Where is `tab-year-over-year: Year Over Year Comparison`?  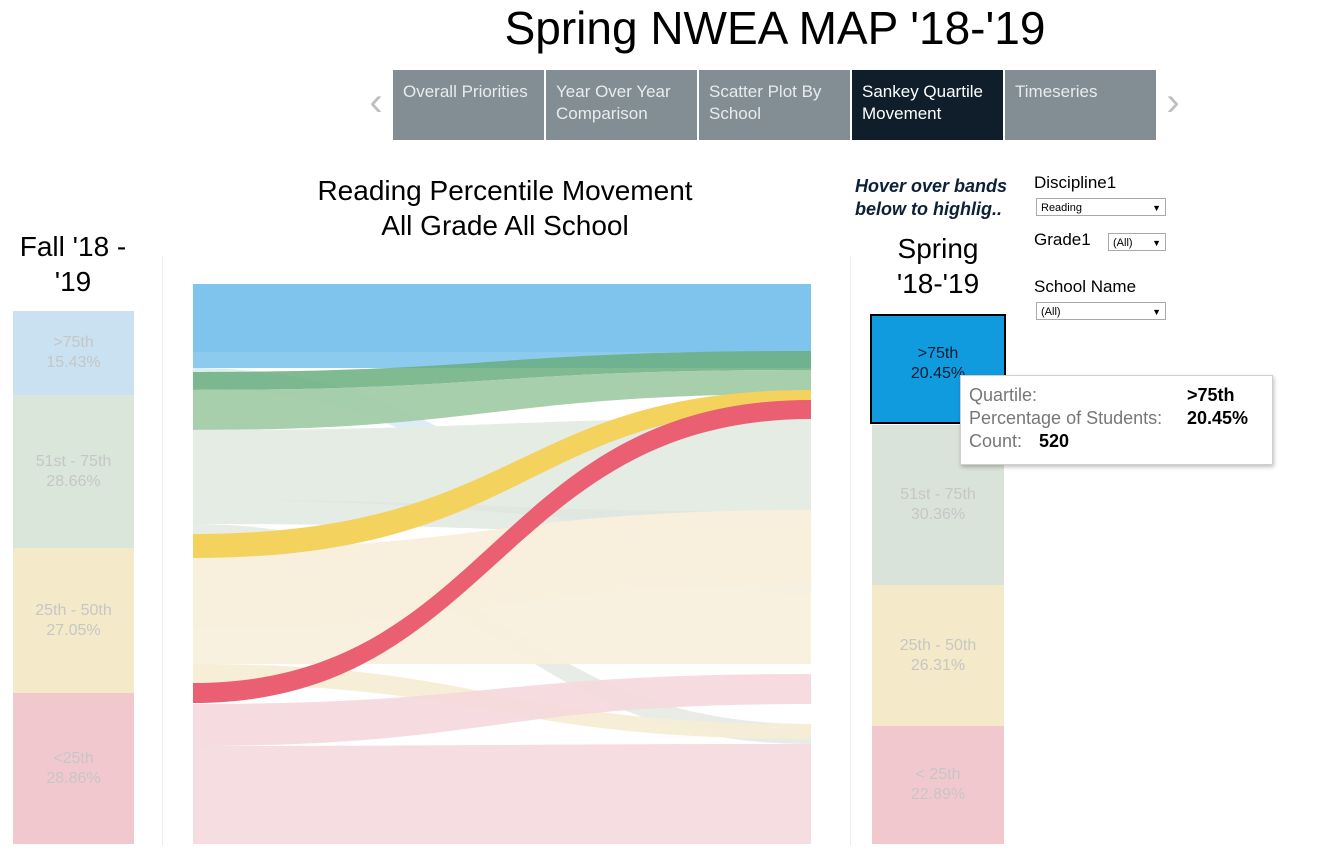
tab-year-over-year: Year Over Year Comparison is located at coordinates (621, 105).